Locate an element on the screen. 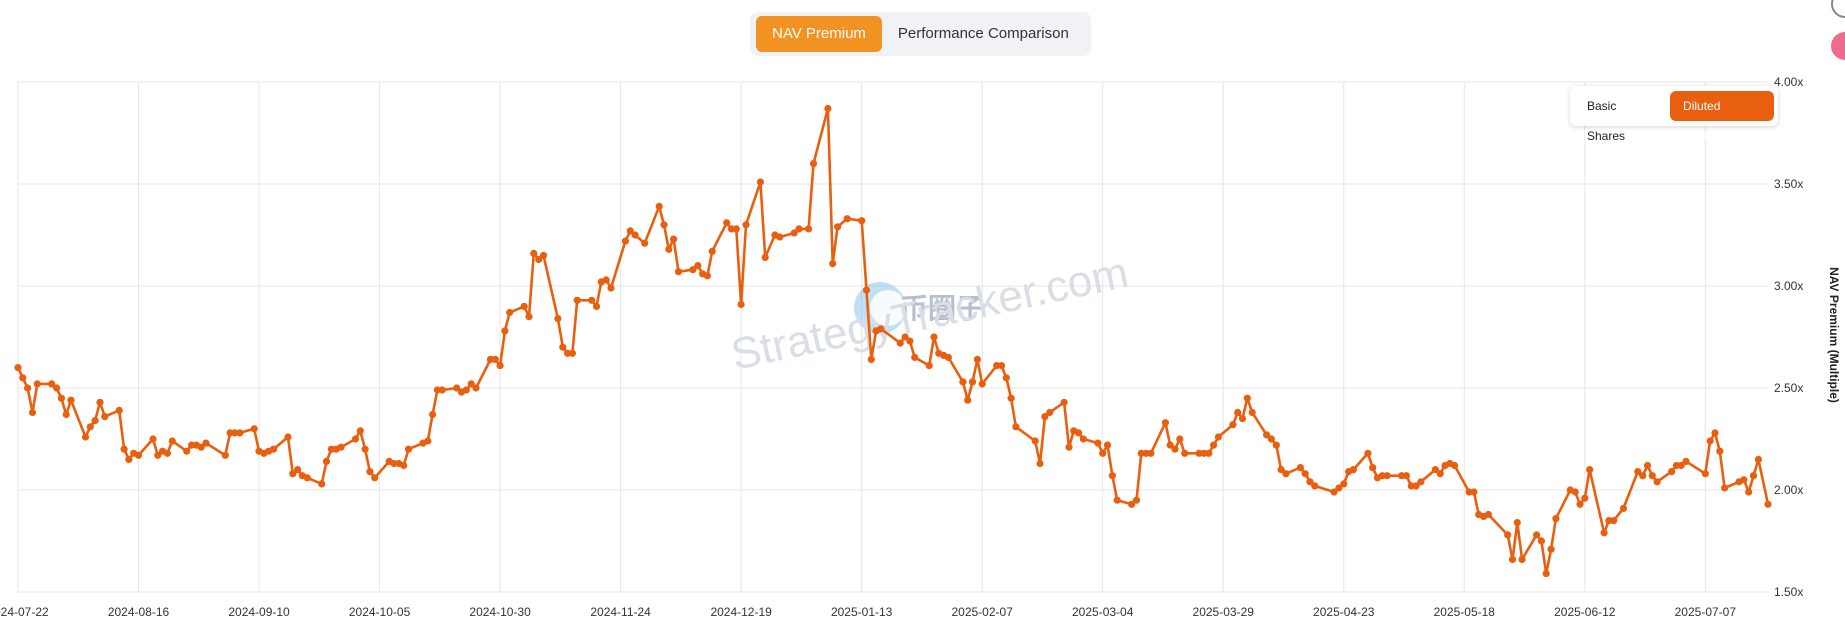  y-tick-label: 3.00x is located at coordinates (1788, 286).